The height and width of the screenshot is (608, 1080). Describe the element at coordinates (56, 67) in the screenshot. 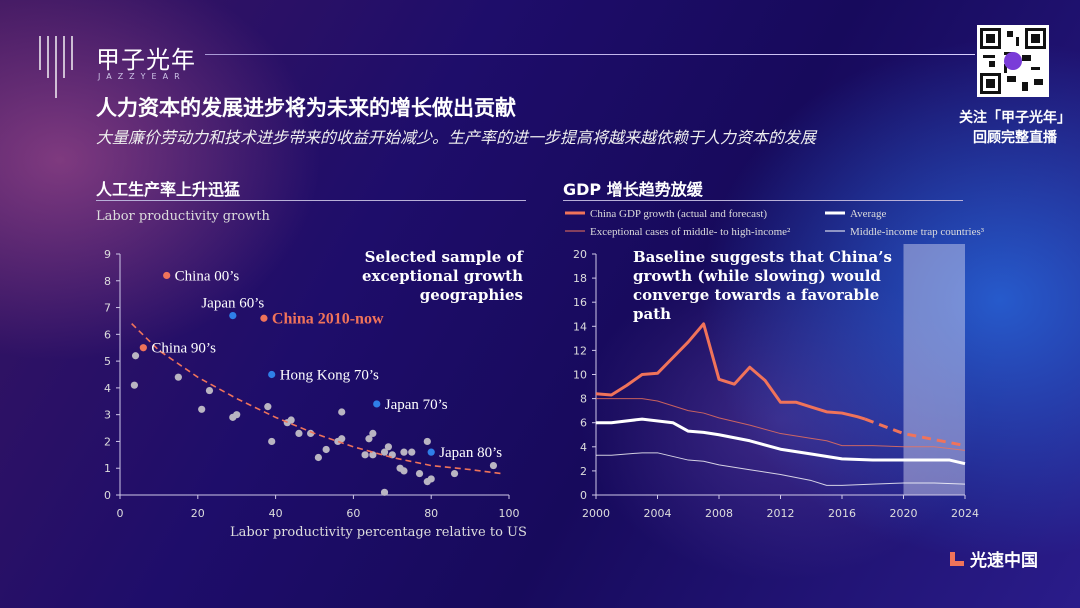

I see `jazzyear-logo-icon` at that location.